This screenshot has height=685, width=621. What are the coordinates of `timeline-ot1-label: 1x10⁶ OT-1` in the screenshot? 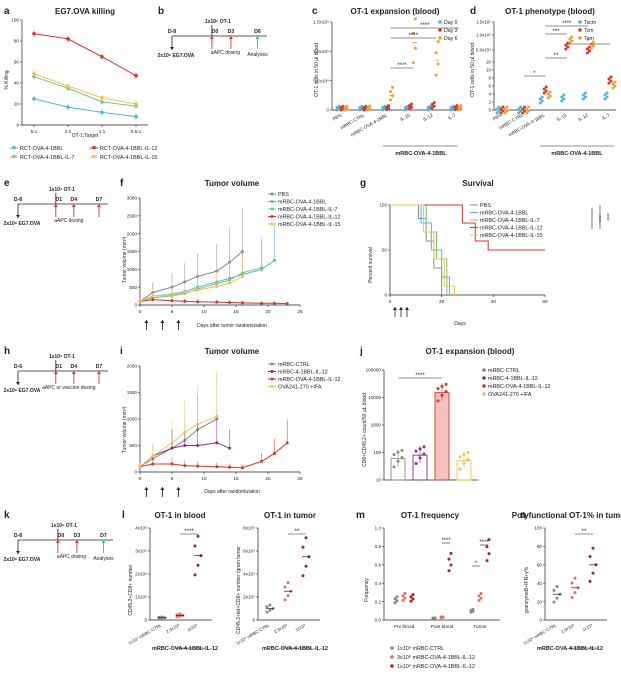 It's located at (64, 526).